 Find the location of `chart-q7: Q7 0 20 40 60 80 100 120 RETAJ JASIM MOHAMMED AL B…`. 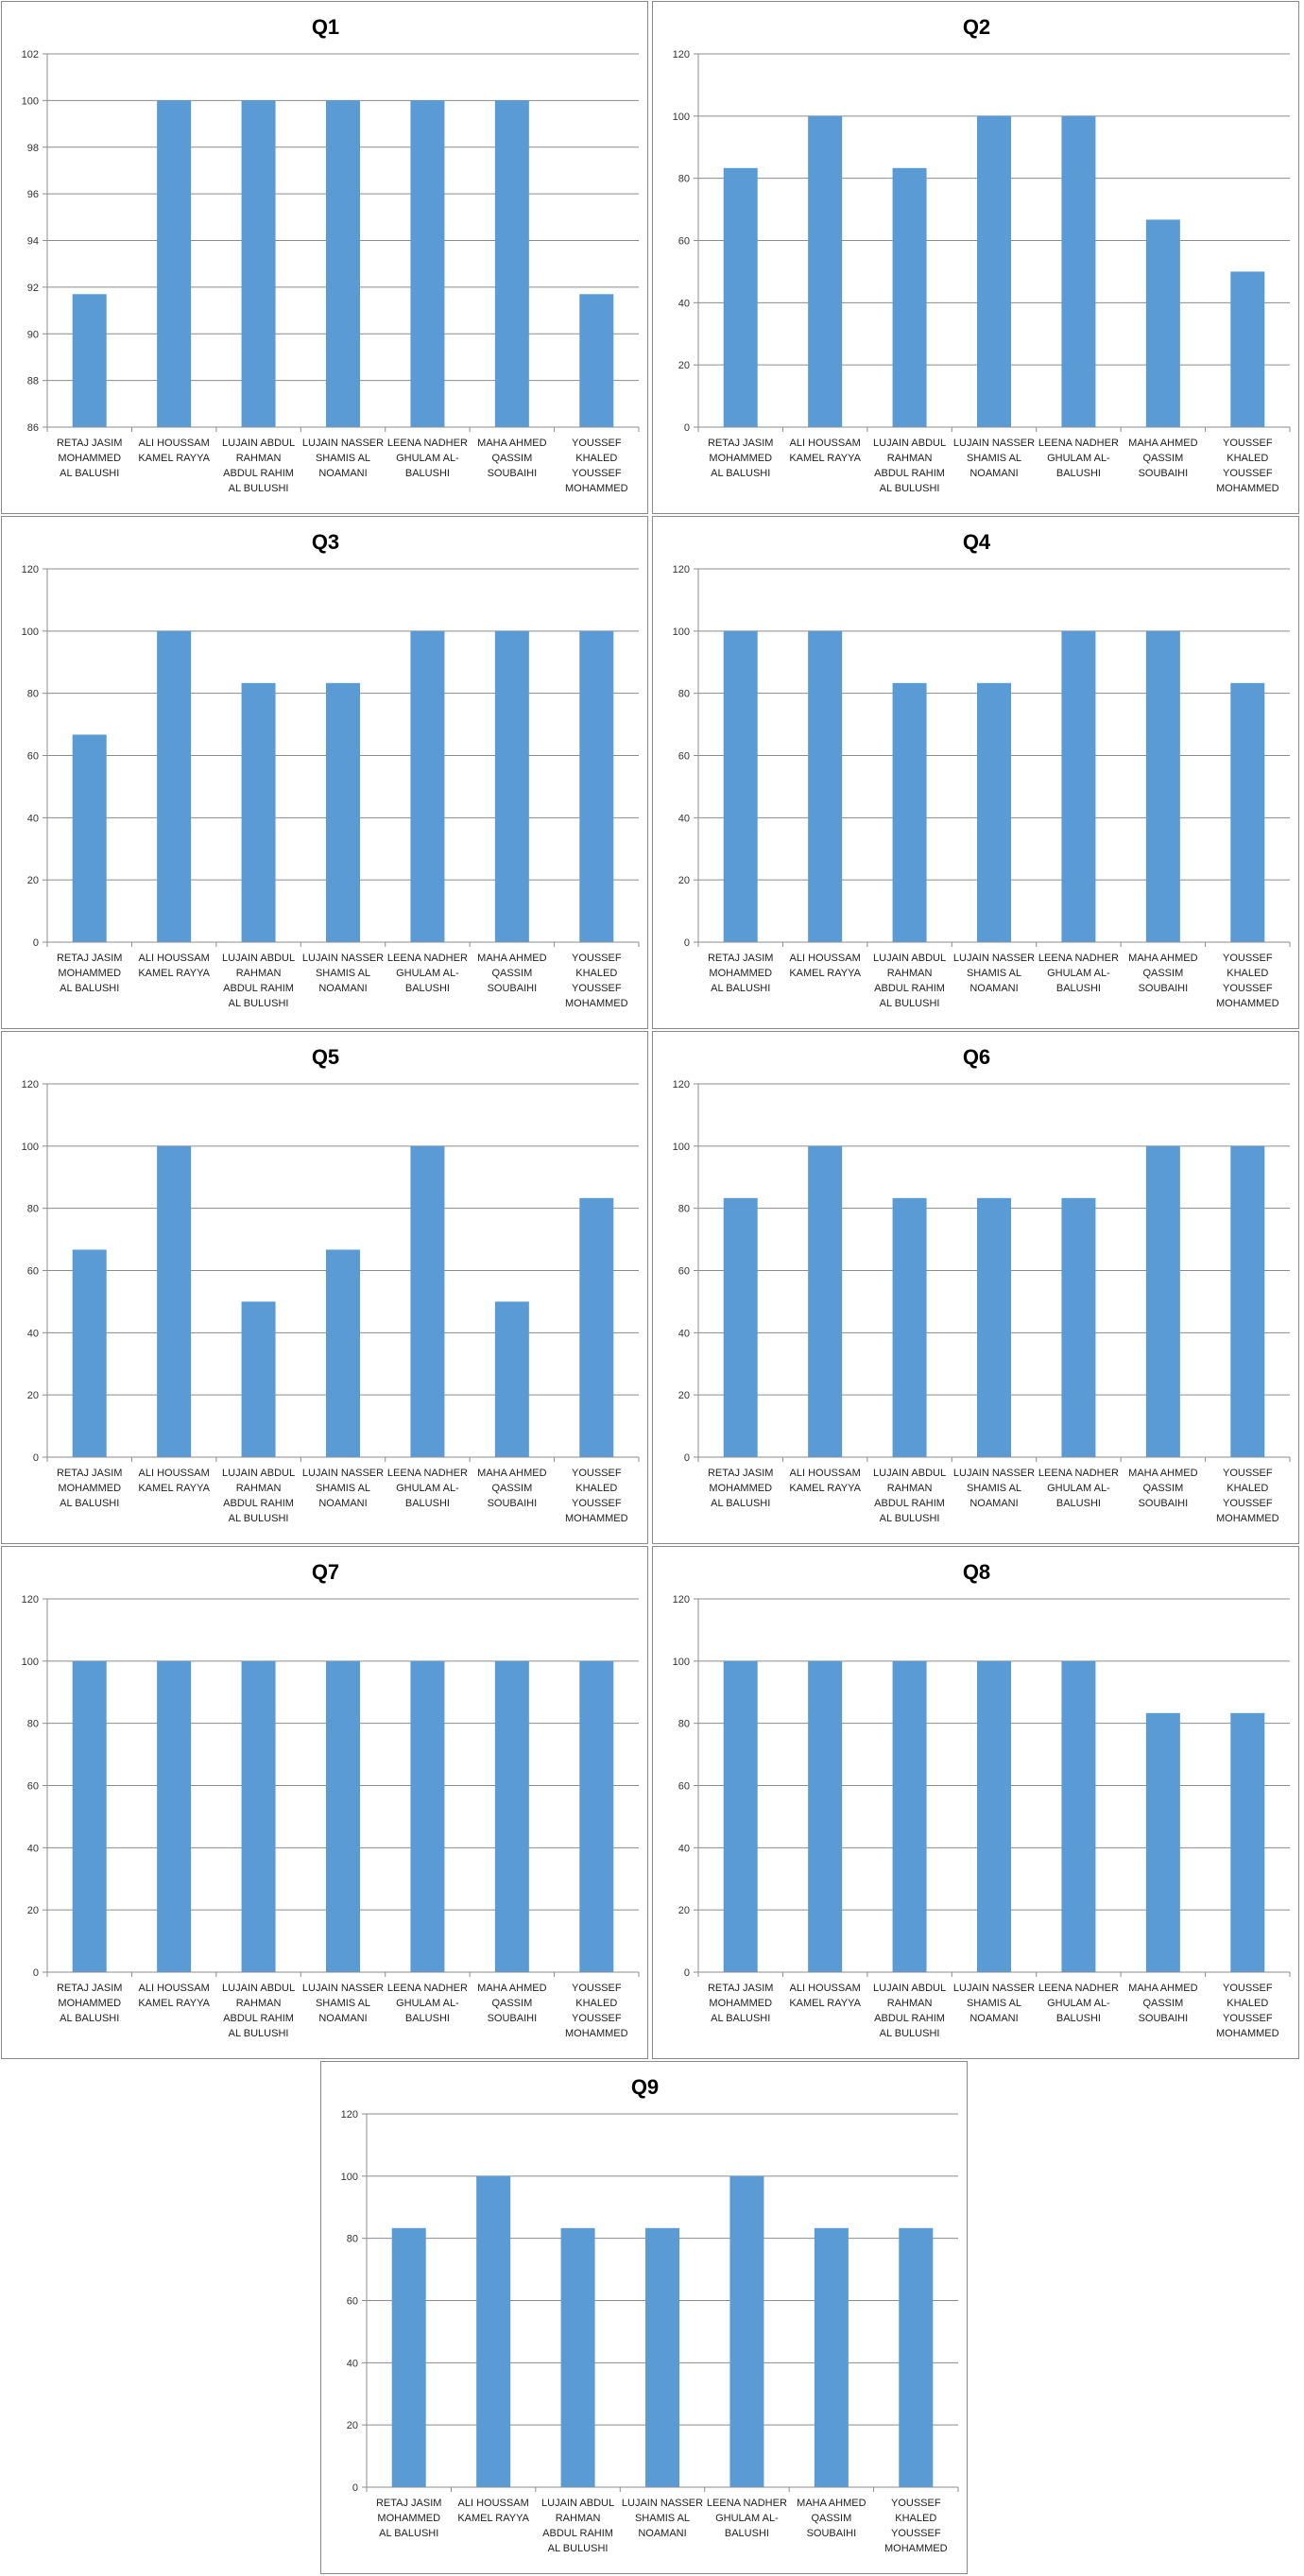

chart-q7: Q7 0 20 40 60 80 100 120 RETAJ JASIM MOHAMMED AL B… is located at coordinates (331, 1799).